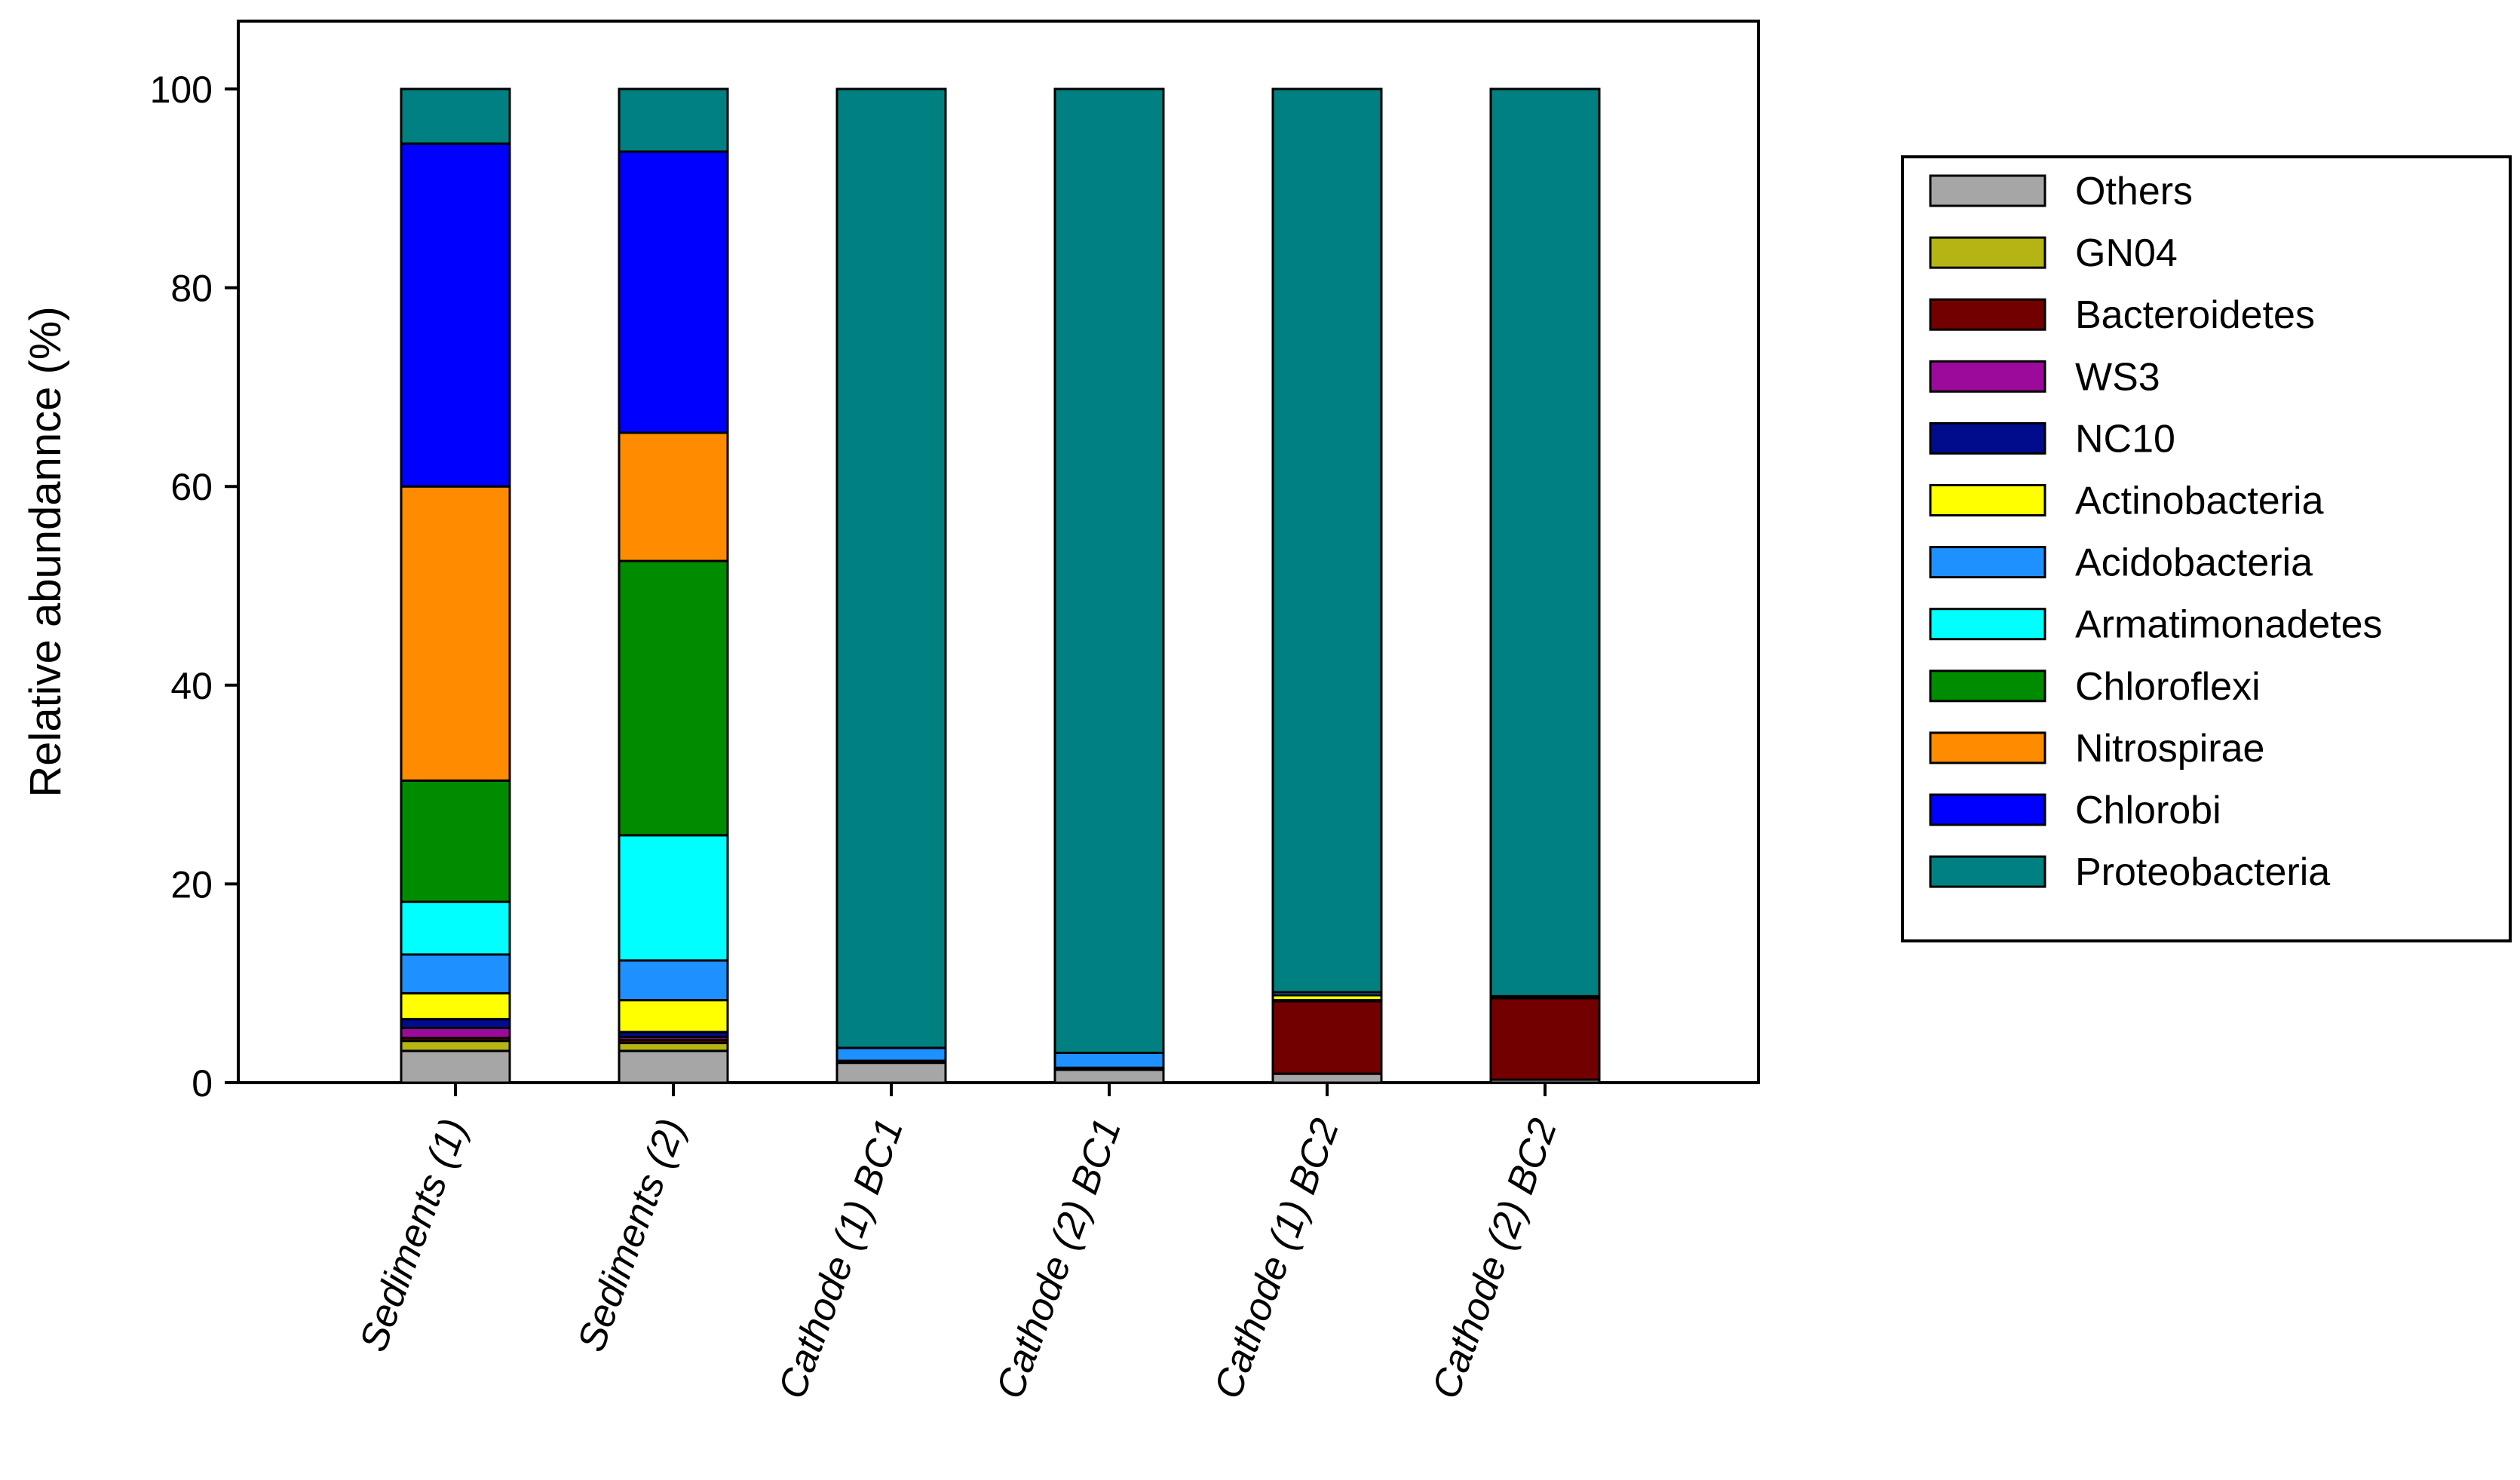 This screenshot has height=1480, width=2520. I want to click on legend-item-proteobacteria: Proteobacteria, so click(2129, 872).